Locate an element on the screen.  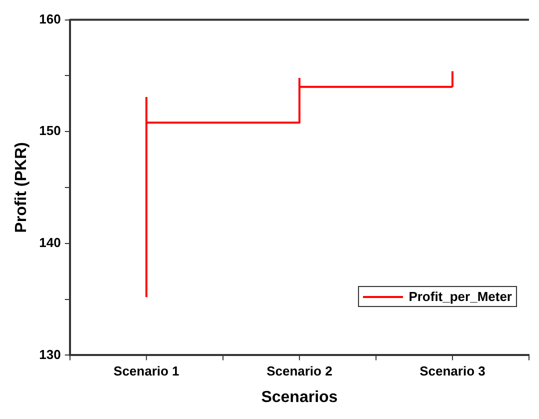
y-tick-label: 150 is located at coordinates (50, 130).